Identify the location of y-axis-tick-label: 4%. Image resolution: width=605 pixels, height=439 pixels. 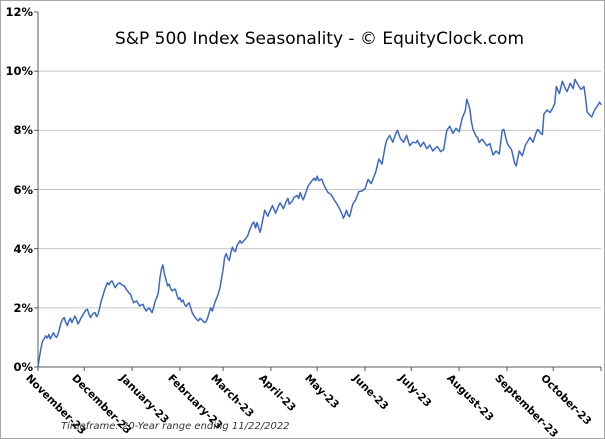
(23, 248).